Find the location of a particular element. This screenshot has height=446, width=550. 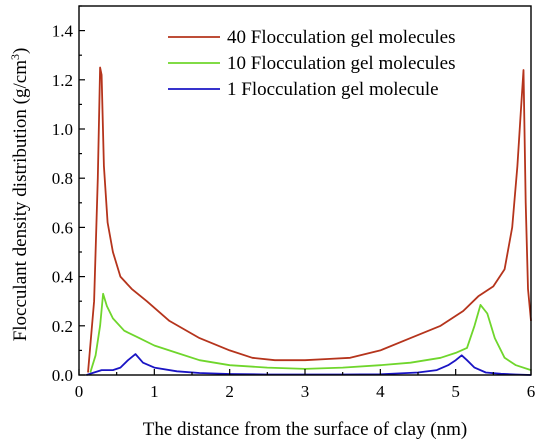

y-tick-label: 0.0 is located at coordinates (62, 375).